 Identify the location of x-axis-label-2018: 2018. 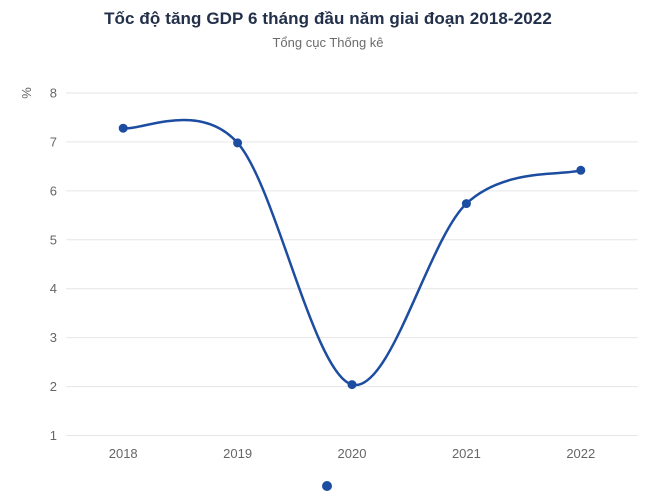
(123, 453).